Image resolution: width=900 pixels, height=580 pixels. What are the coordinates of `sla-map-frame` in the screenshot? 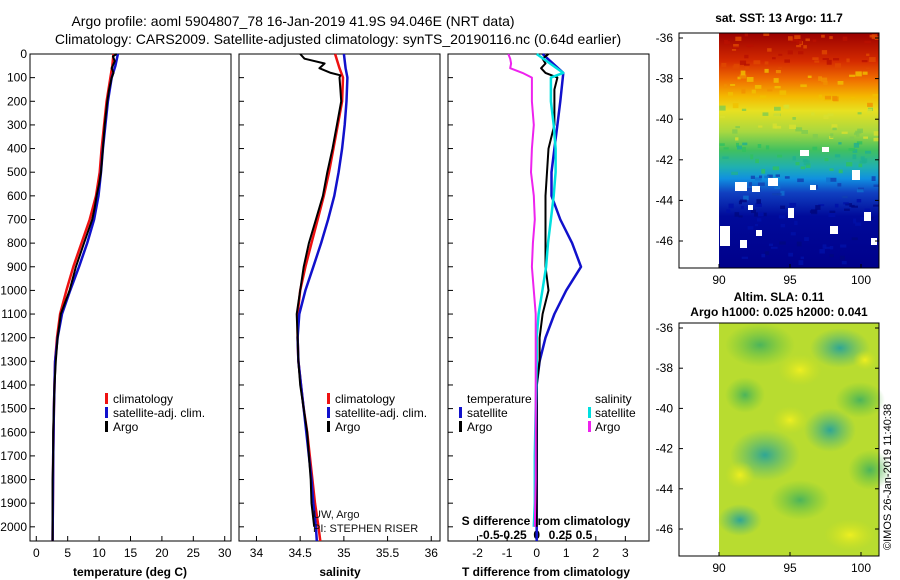 It's located at (779, 439).